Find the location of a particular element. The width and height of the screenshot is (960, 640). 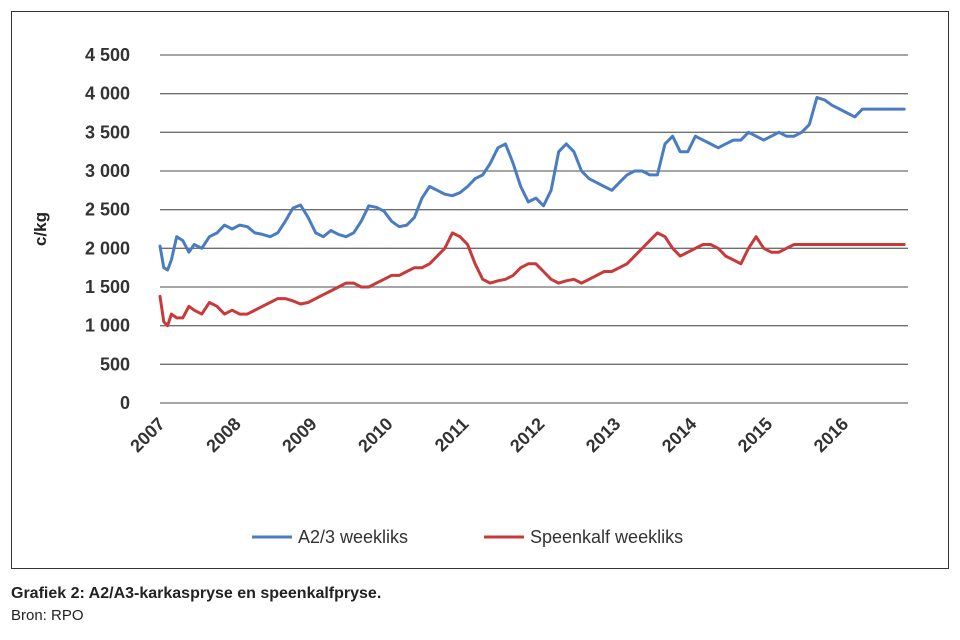

y-axis-label: c/kg is located at coordinates (40, 229).